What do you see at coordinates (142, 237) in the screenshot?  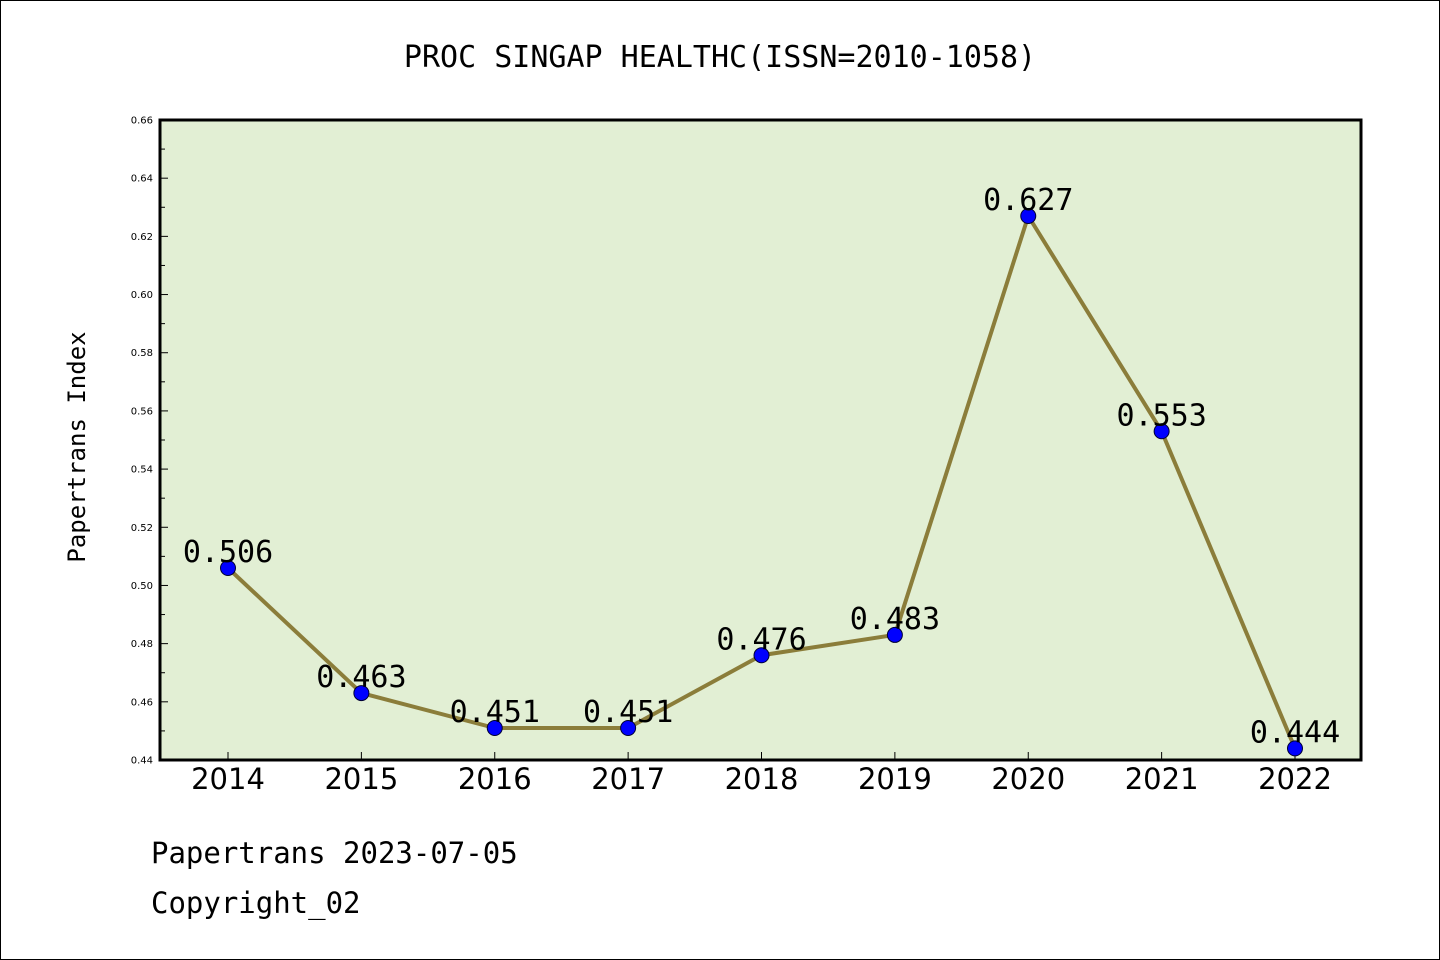 I see `y-tick-label: 0.62` at bounding box center [142, 237].